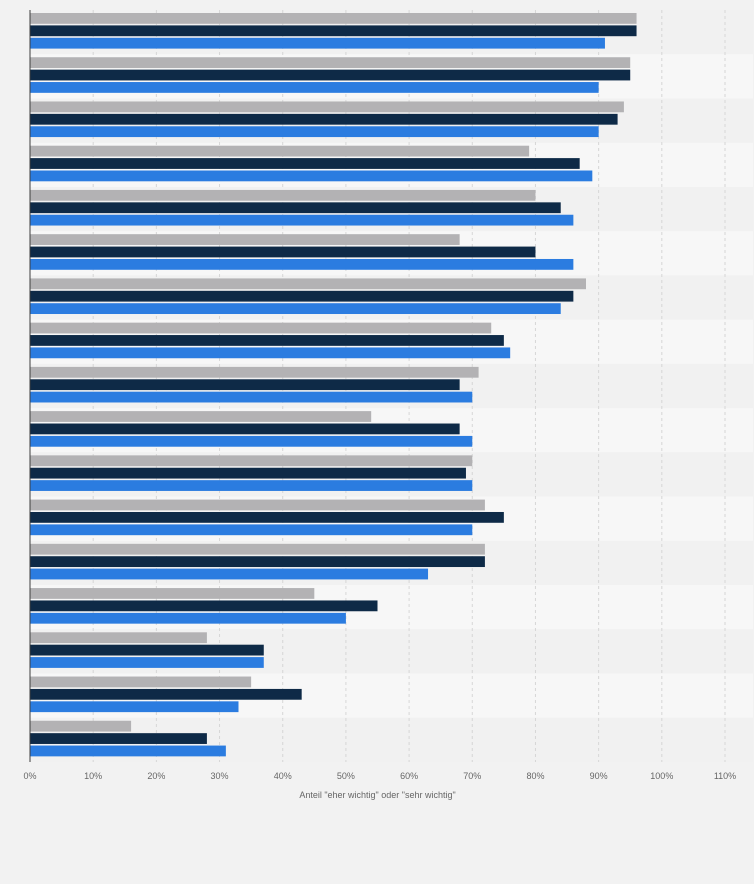 This screenshot has width=754, height=884. I want to click on x-tick-label: 0%, so click(29, 776).